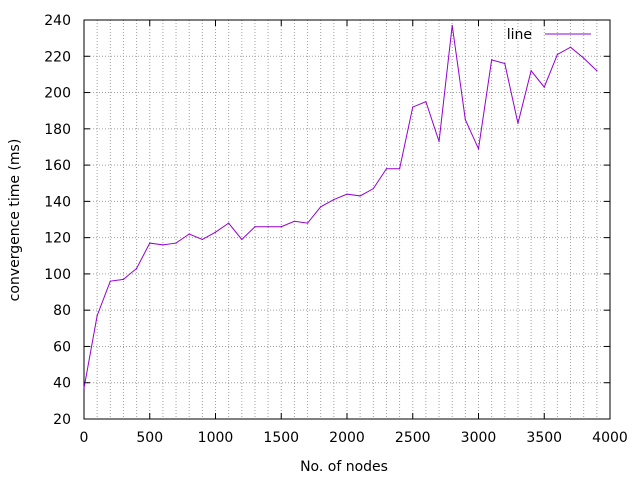  I want to click on y-tick-label: 100, so click(57, 275).